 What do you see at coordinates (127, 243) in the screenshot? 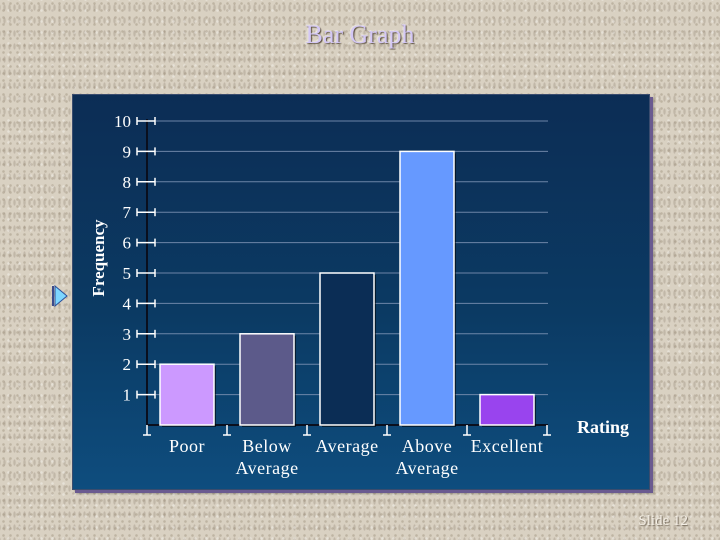
I see `y-tick-label: 6` at bounding box center [127, 243].